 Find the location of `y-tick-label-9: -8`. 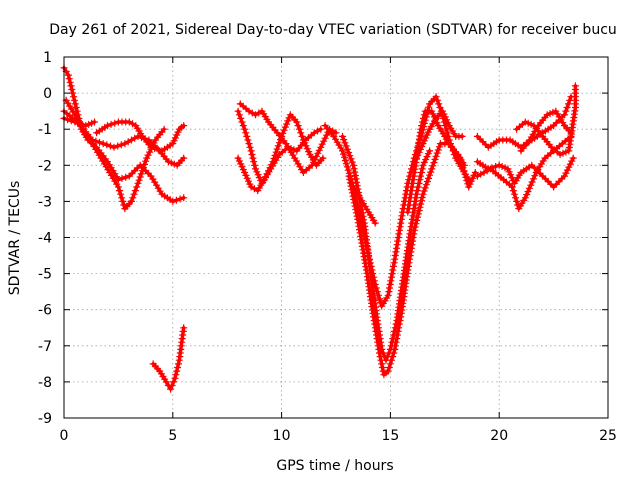

y-tick-label-9: -8 is located at coordinates (45, 383).